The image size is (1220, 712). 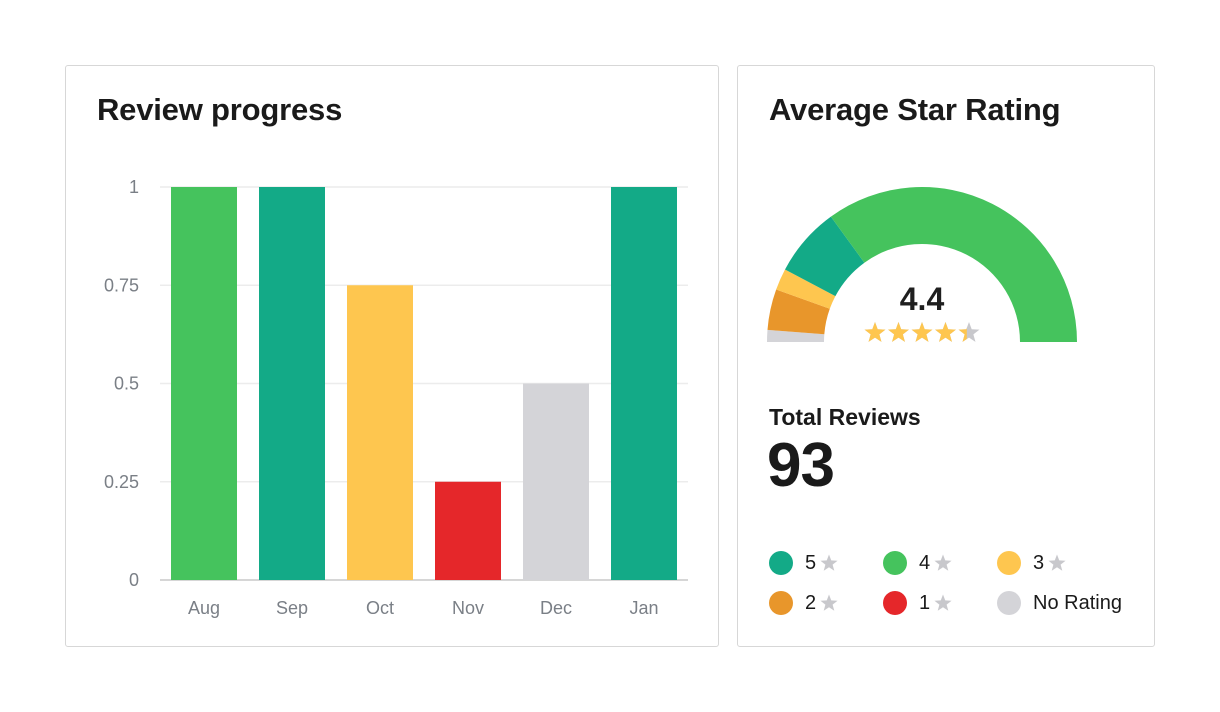 I want to click on bar-oct, so click(x=380, y=432).